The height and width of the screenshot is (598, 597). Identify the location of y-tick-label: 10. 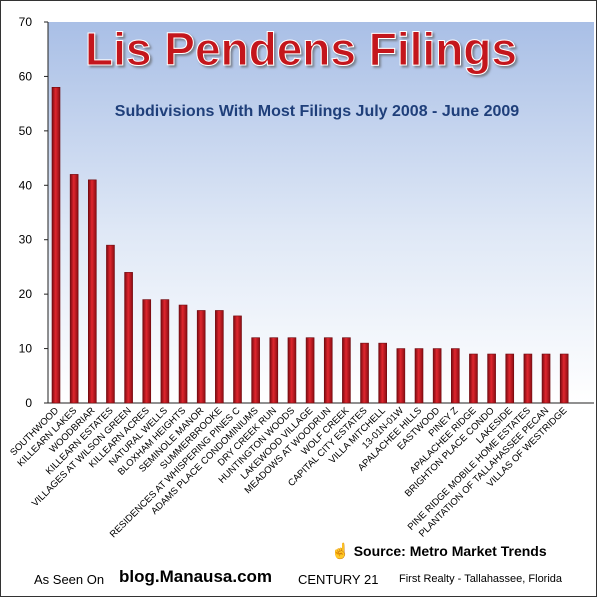
(26, 349).